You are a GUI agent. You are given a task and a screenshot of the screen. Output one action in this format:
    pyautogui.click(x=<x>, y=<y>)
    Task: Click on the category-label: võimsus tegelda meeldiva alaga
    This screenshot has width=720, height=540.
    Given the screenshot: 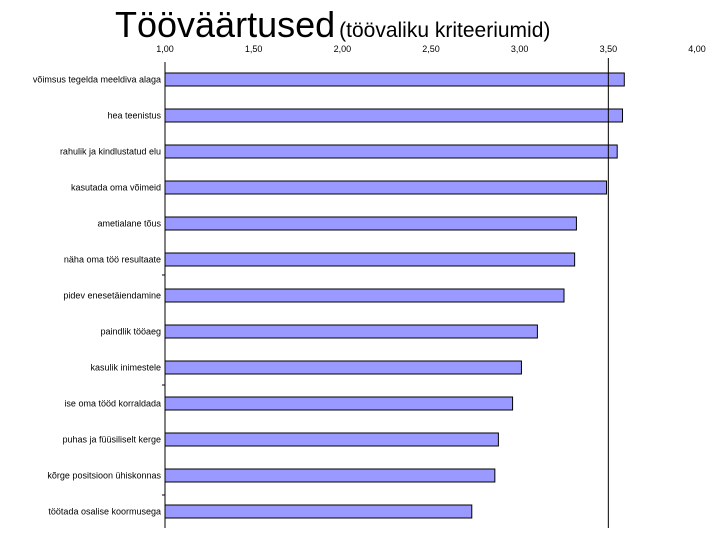 What is the action you would take?
    pyautogui.click(x=97, y=80)
    